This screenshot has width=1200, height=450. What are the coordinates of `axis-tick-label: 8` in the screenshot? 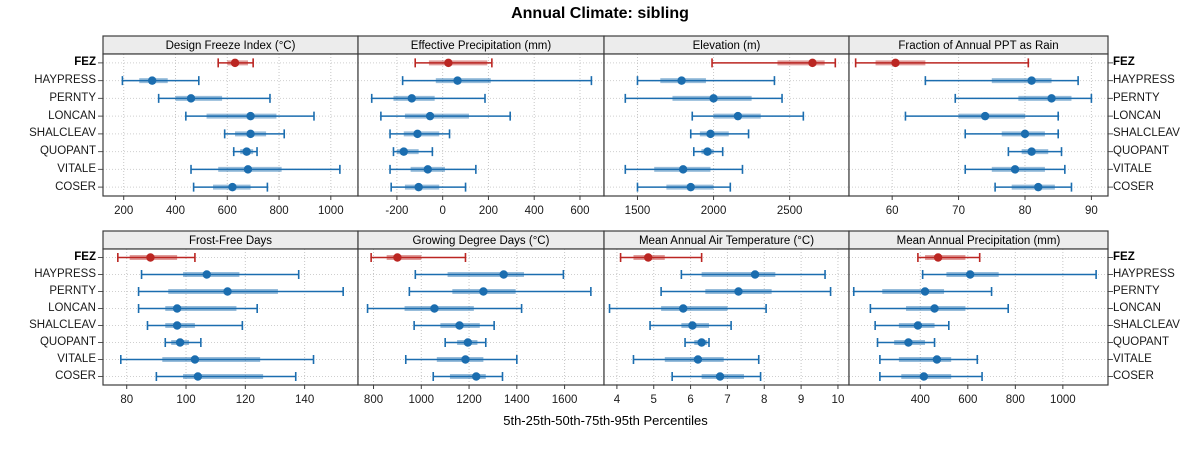 It's located at (764, 400).